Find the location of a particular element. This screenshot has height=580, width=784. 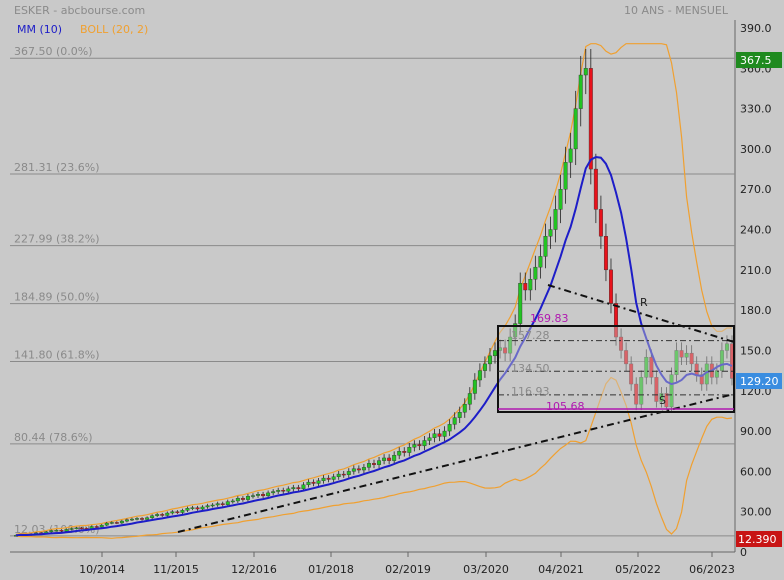

box-levels is located at coordinates (616, 368).